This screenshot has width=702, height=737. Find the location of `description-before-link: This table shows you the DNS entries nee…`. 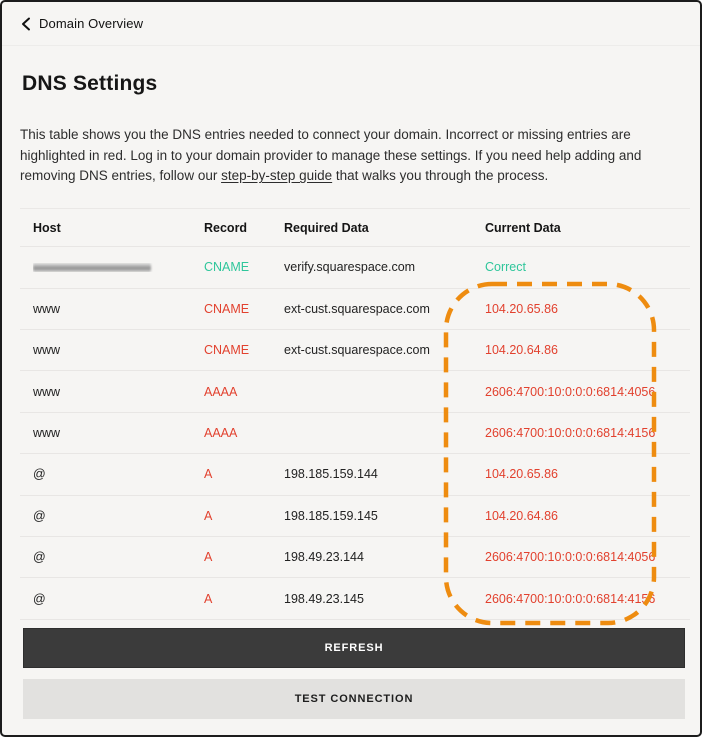

description-before-link: This table shows you the DNS entries nee… is located at coordinates (331, 155).